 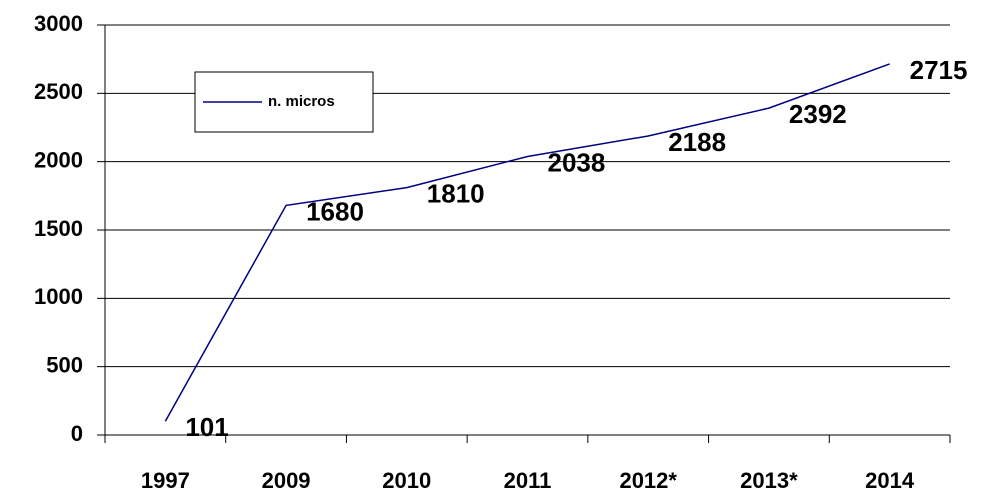 What do you see at coordinates (528, 480) in the screenshot?
I see `x-tick-label: 2011` at bounding box center [528, 480].